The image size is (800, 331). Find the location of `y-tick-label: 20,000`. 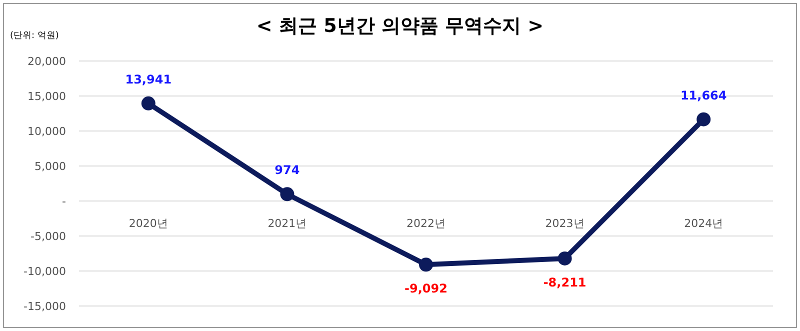

y-tick-label: 20,000 is located at coordinates (47, 61).